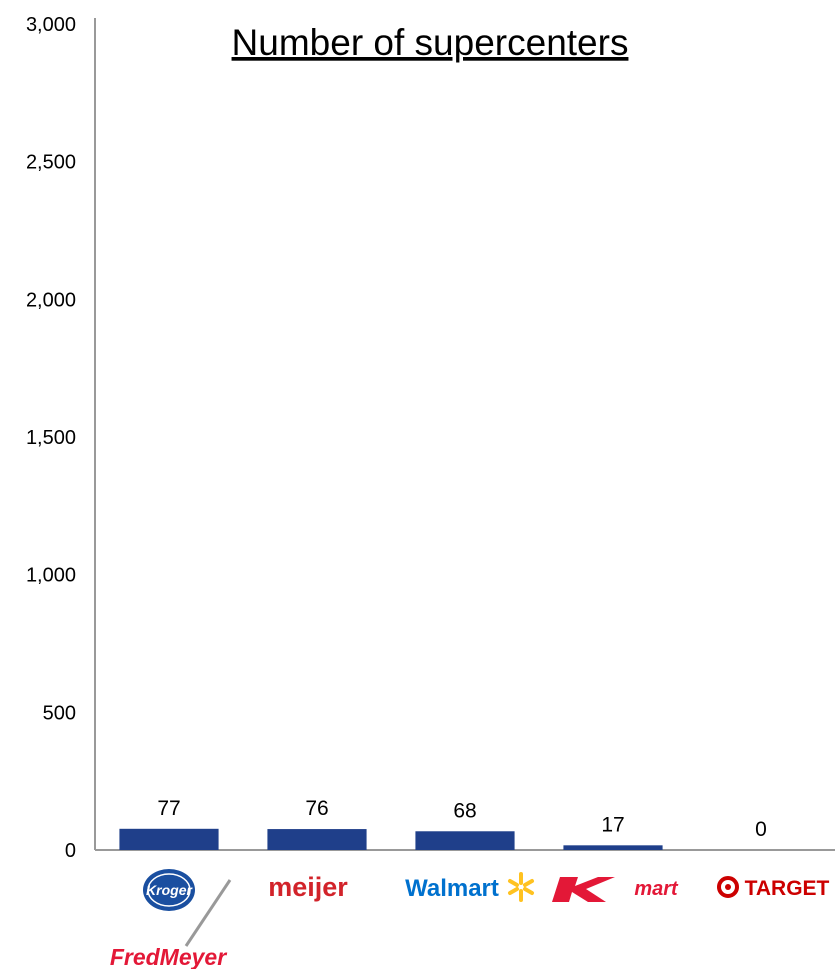  What do you see at coordinates (615, 889) in the screenshot?
I see `kmart-logo: mart` at bounding box center [615, 889].